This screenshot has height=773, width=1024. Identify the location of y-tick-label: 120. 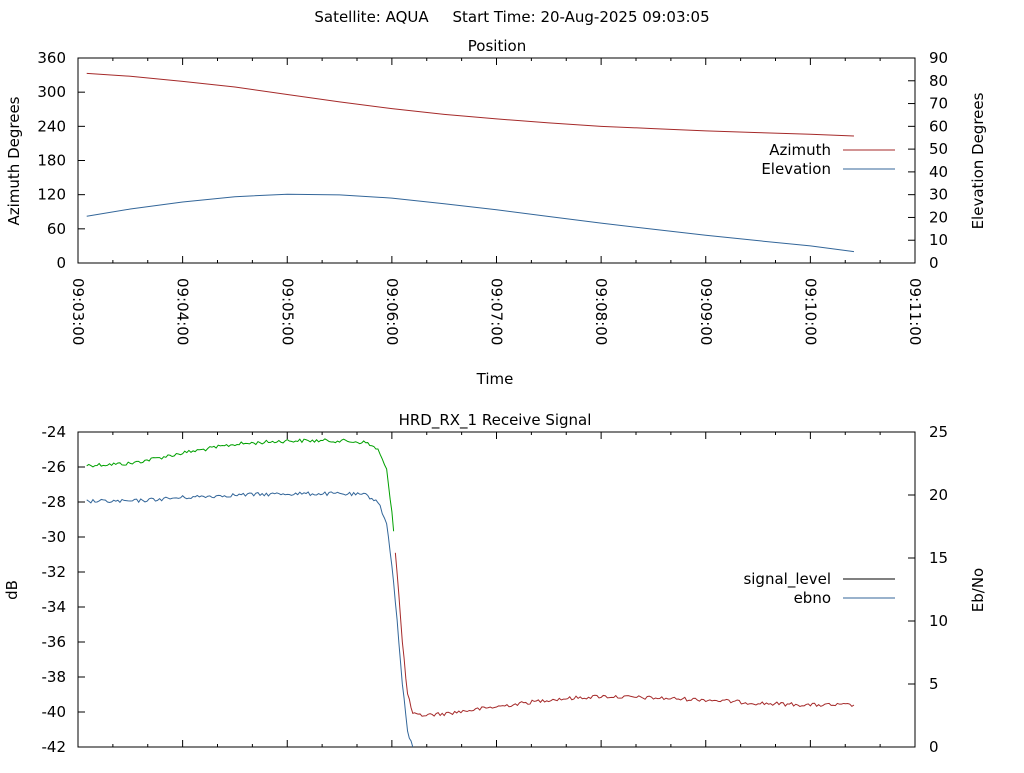
(51, 195).